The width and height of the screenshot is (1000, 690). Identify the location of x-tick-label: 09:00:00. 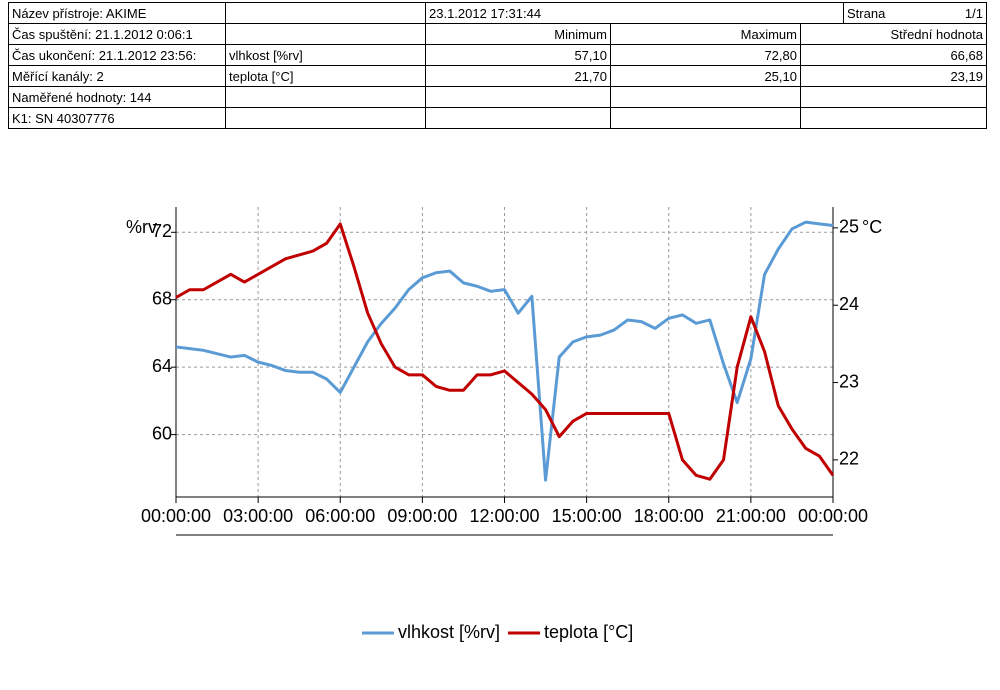
(422, 516).